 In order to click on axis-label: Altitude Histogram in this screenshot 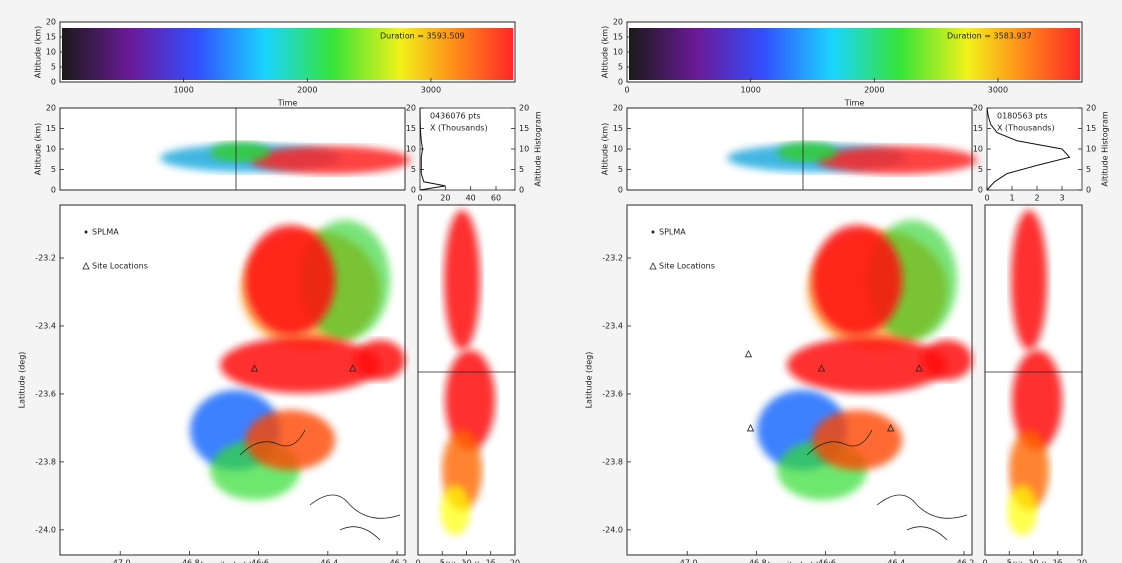, I will do `click(538, 149)`.